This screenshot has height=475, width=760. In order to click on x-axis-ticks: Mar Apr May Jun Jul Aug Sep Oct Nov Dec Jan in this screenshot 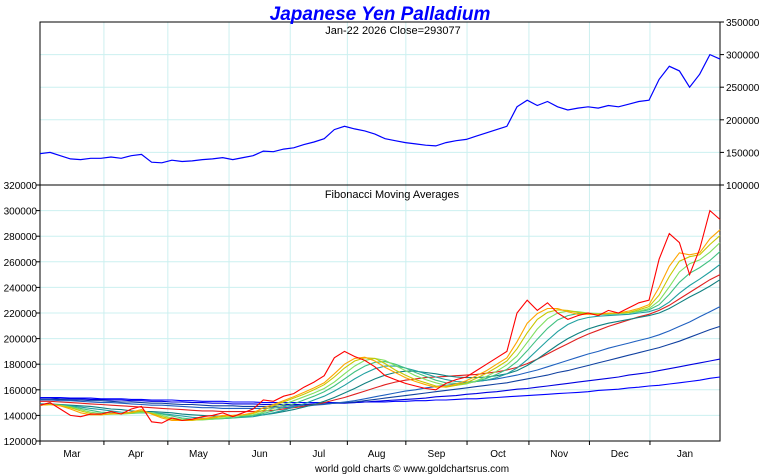, I will do `click(366, 450)`.